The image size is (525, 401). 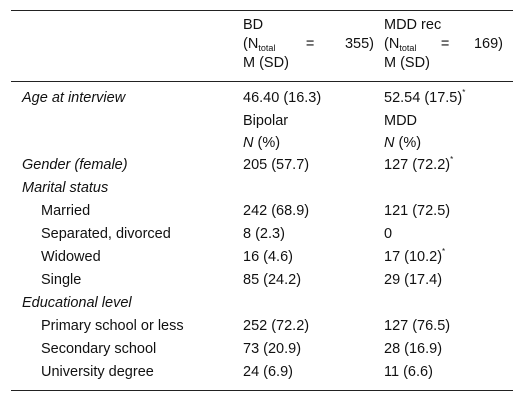 I want to click on header-bd-n-open: (N, so click(x=251, y=44).